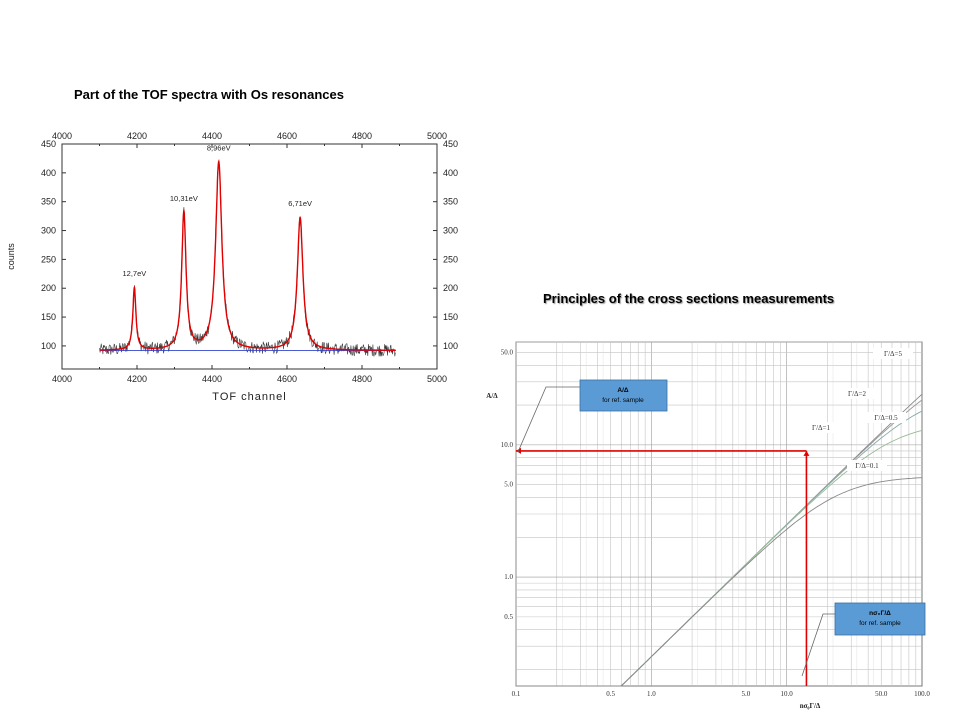 The width and height of the screenshot is (960, 720). What do you see at coordinates (507, 445) in the screenshot?
I see `y-tick-label: 10.0` at bounding box center [507, 445].